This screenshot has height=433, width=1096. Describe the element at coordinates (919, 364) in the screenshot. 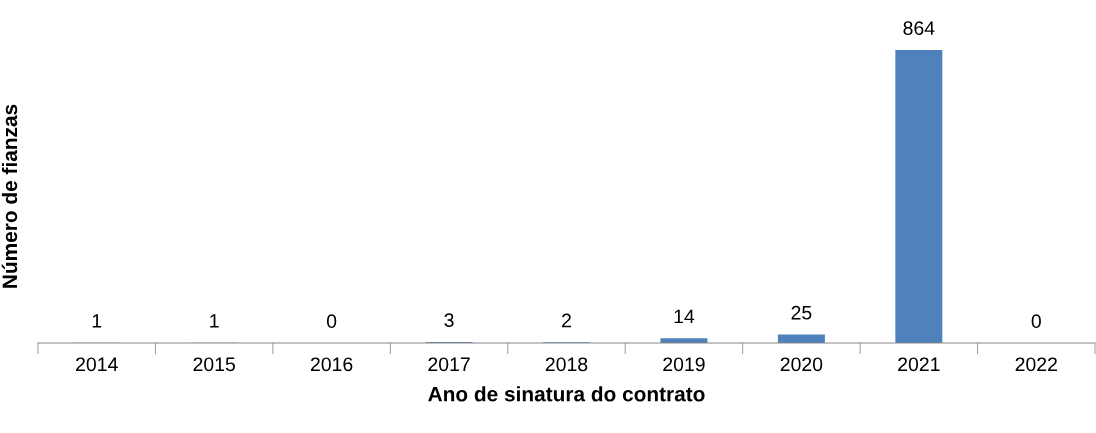

I see `x-tick-label: 2021` at that location.